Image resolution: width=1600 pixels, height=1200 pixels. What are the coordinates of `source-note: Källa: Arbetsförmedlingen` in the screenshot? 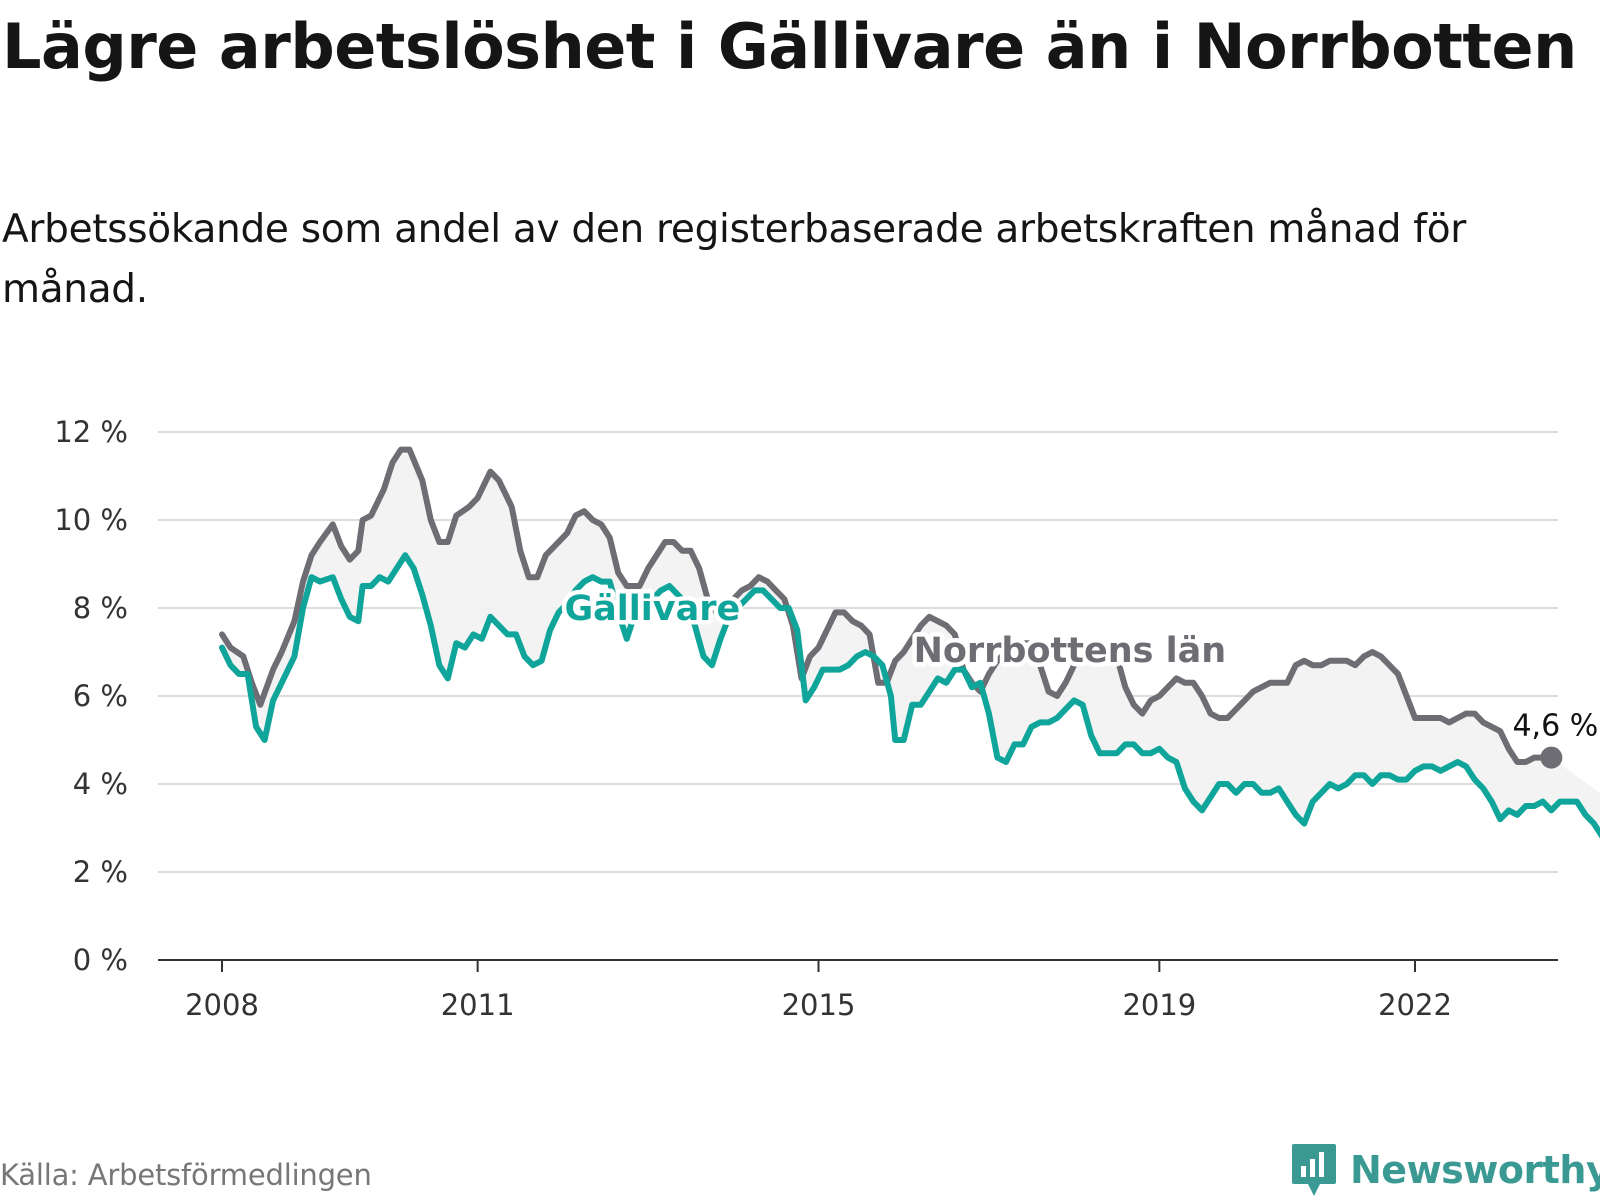 It's located at (186, 1175).